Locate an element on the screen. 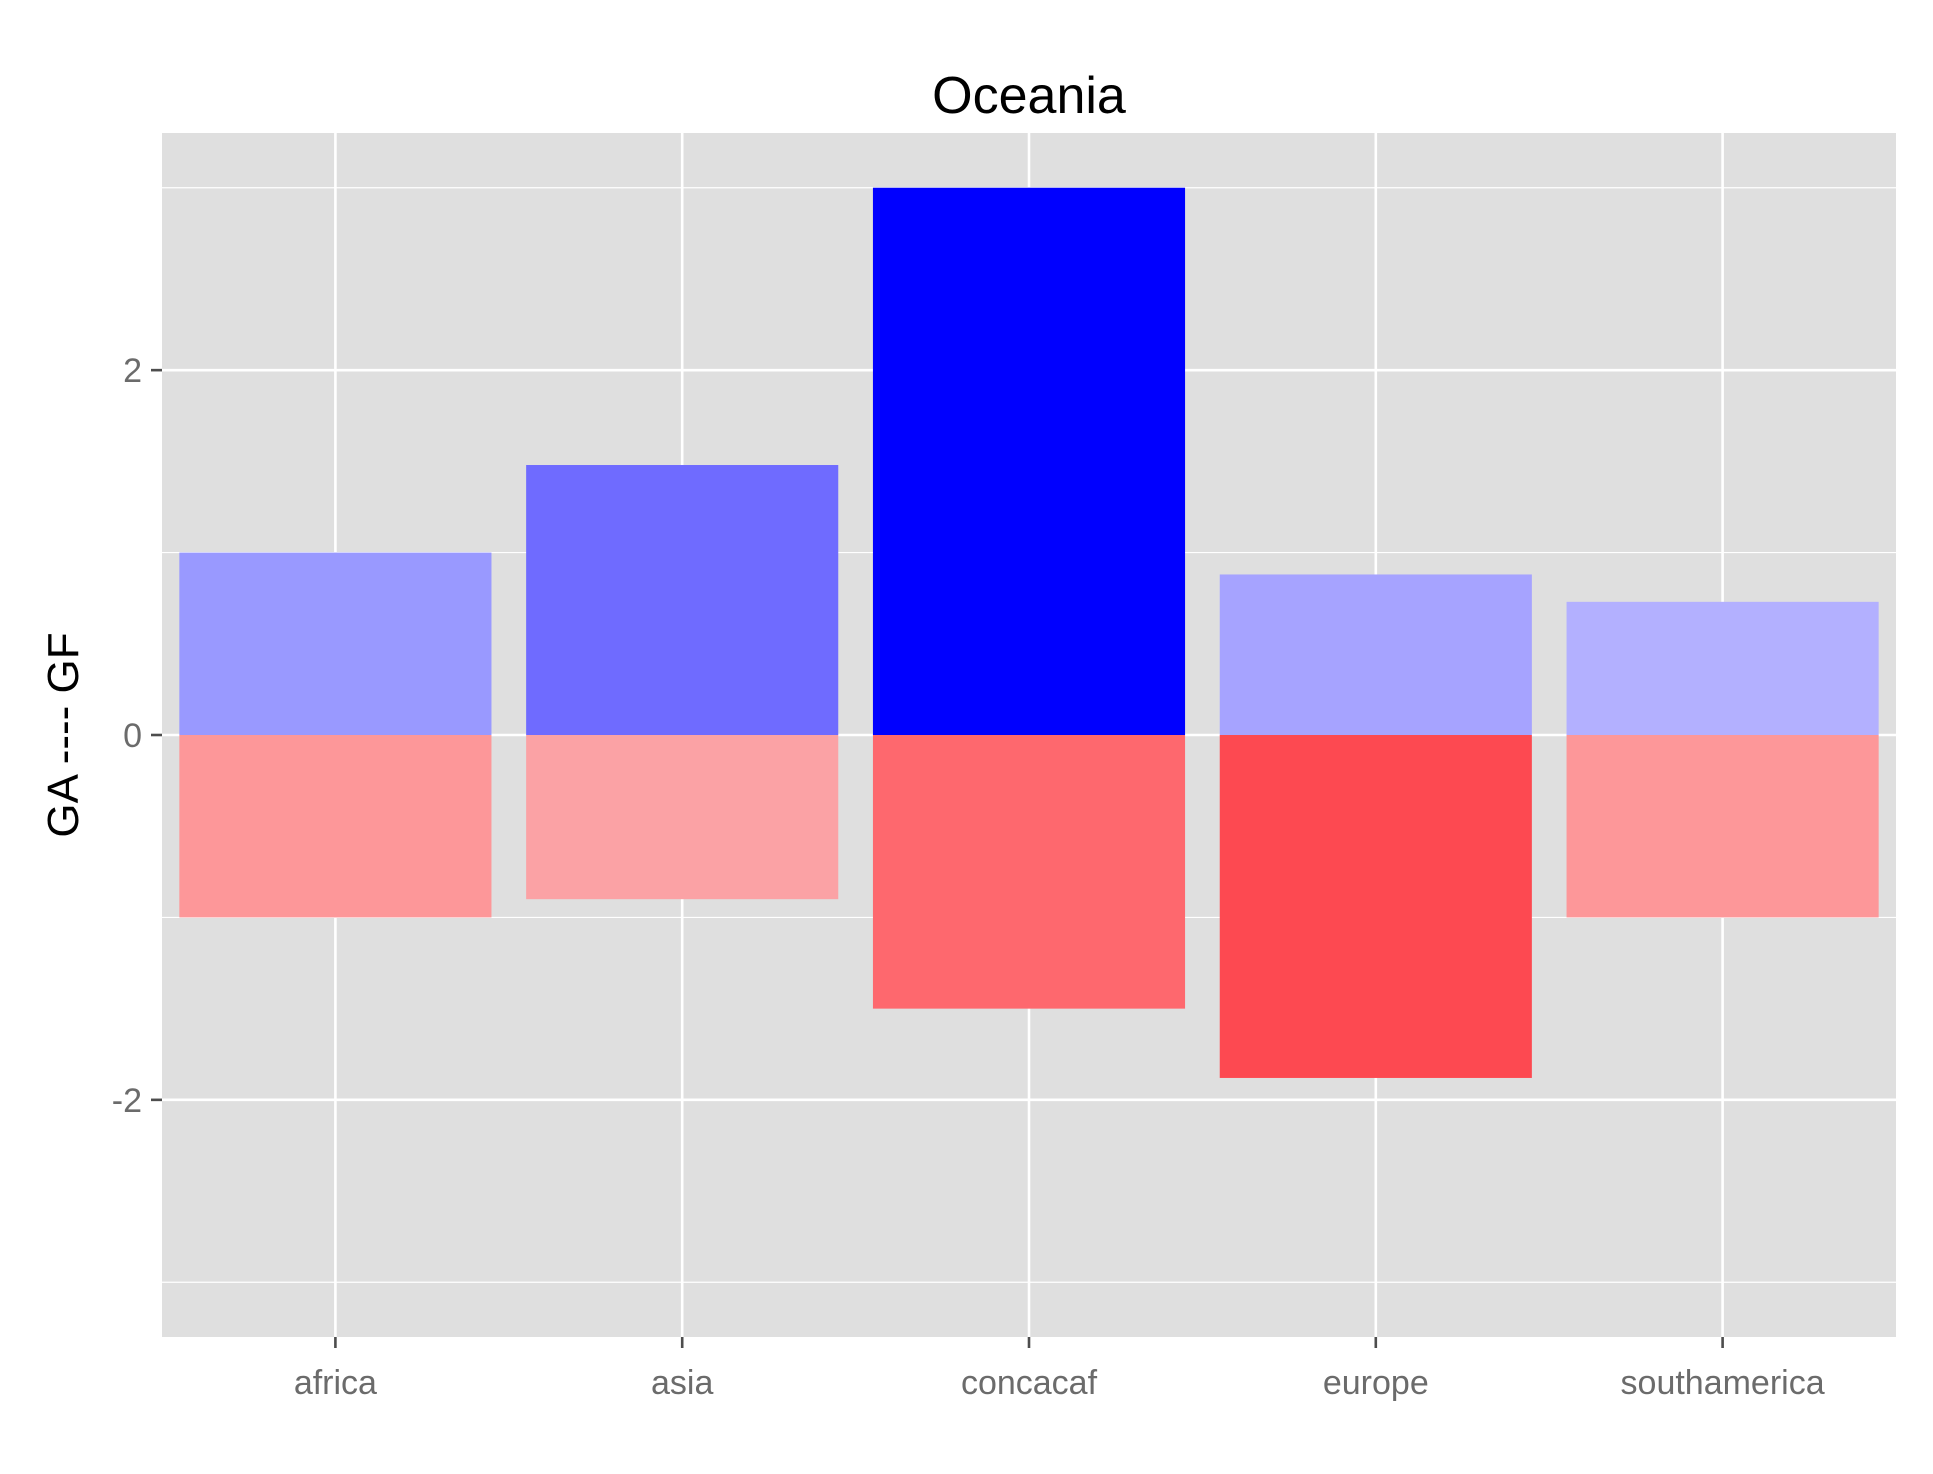 The width and height of the screenshot is (1933, 1474). y-tick-label: -2 is located at coordinates (127, 1101).